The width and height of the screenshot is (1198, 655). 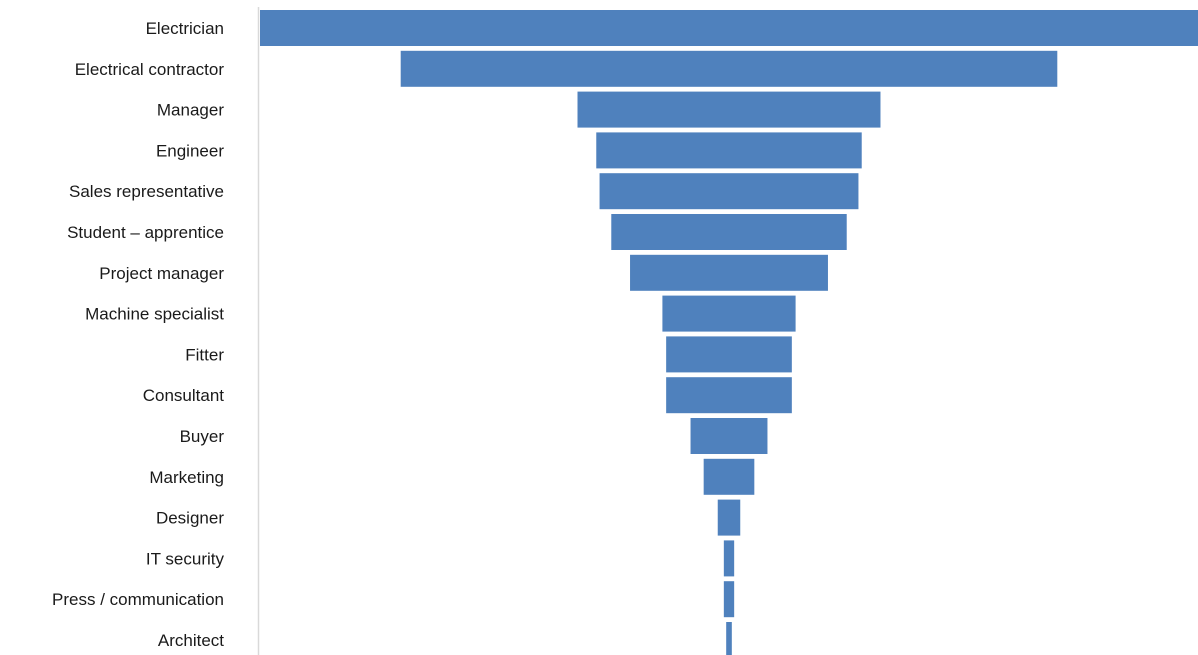 What do you see at coordinates (191, 640) in the screenshot?
I see `category-label-architect: Architect` at bounding box center [191, 640].